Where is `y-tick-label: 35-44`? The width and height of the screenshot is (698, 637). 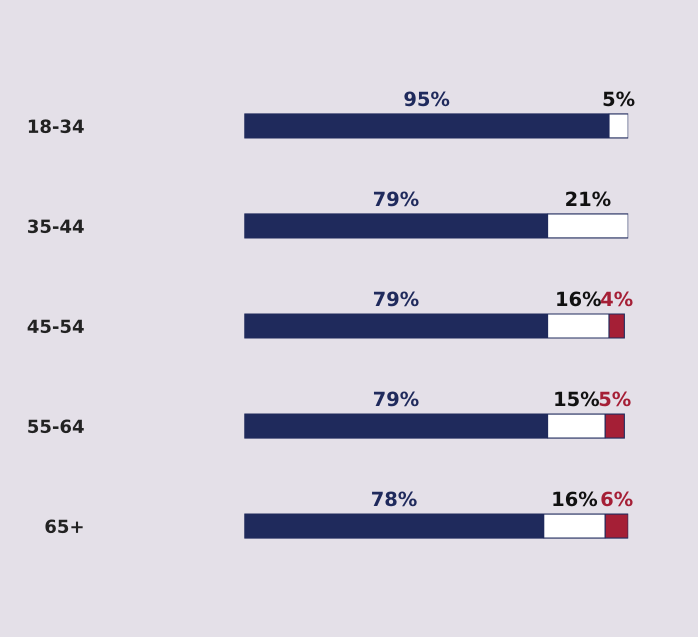
y-tick-label: 35-44 is located at coordinates (56, 226).